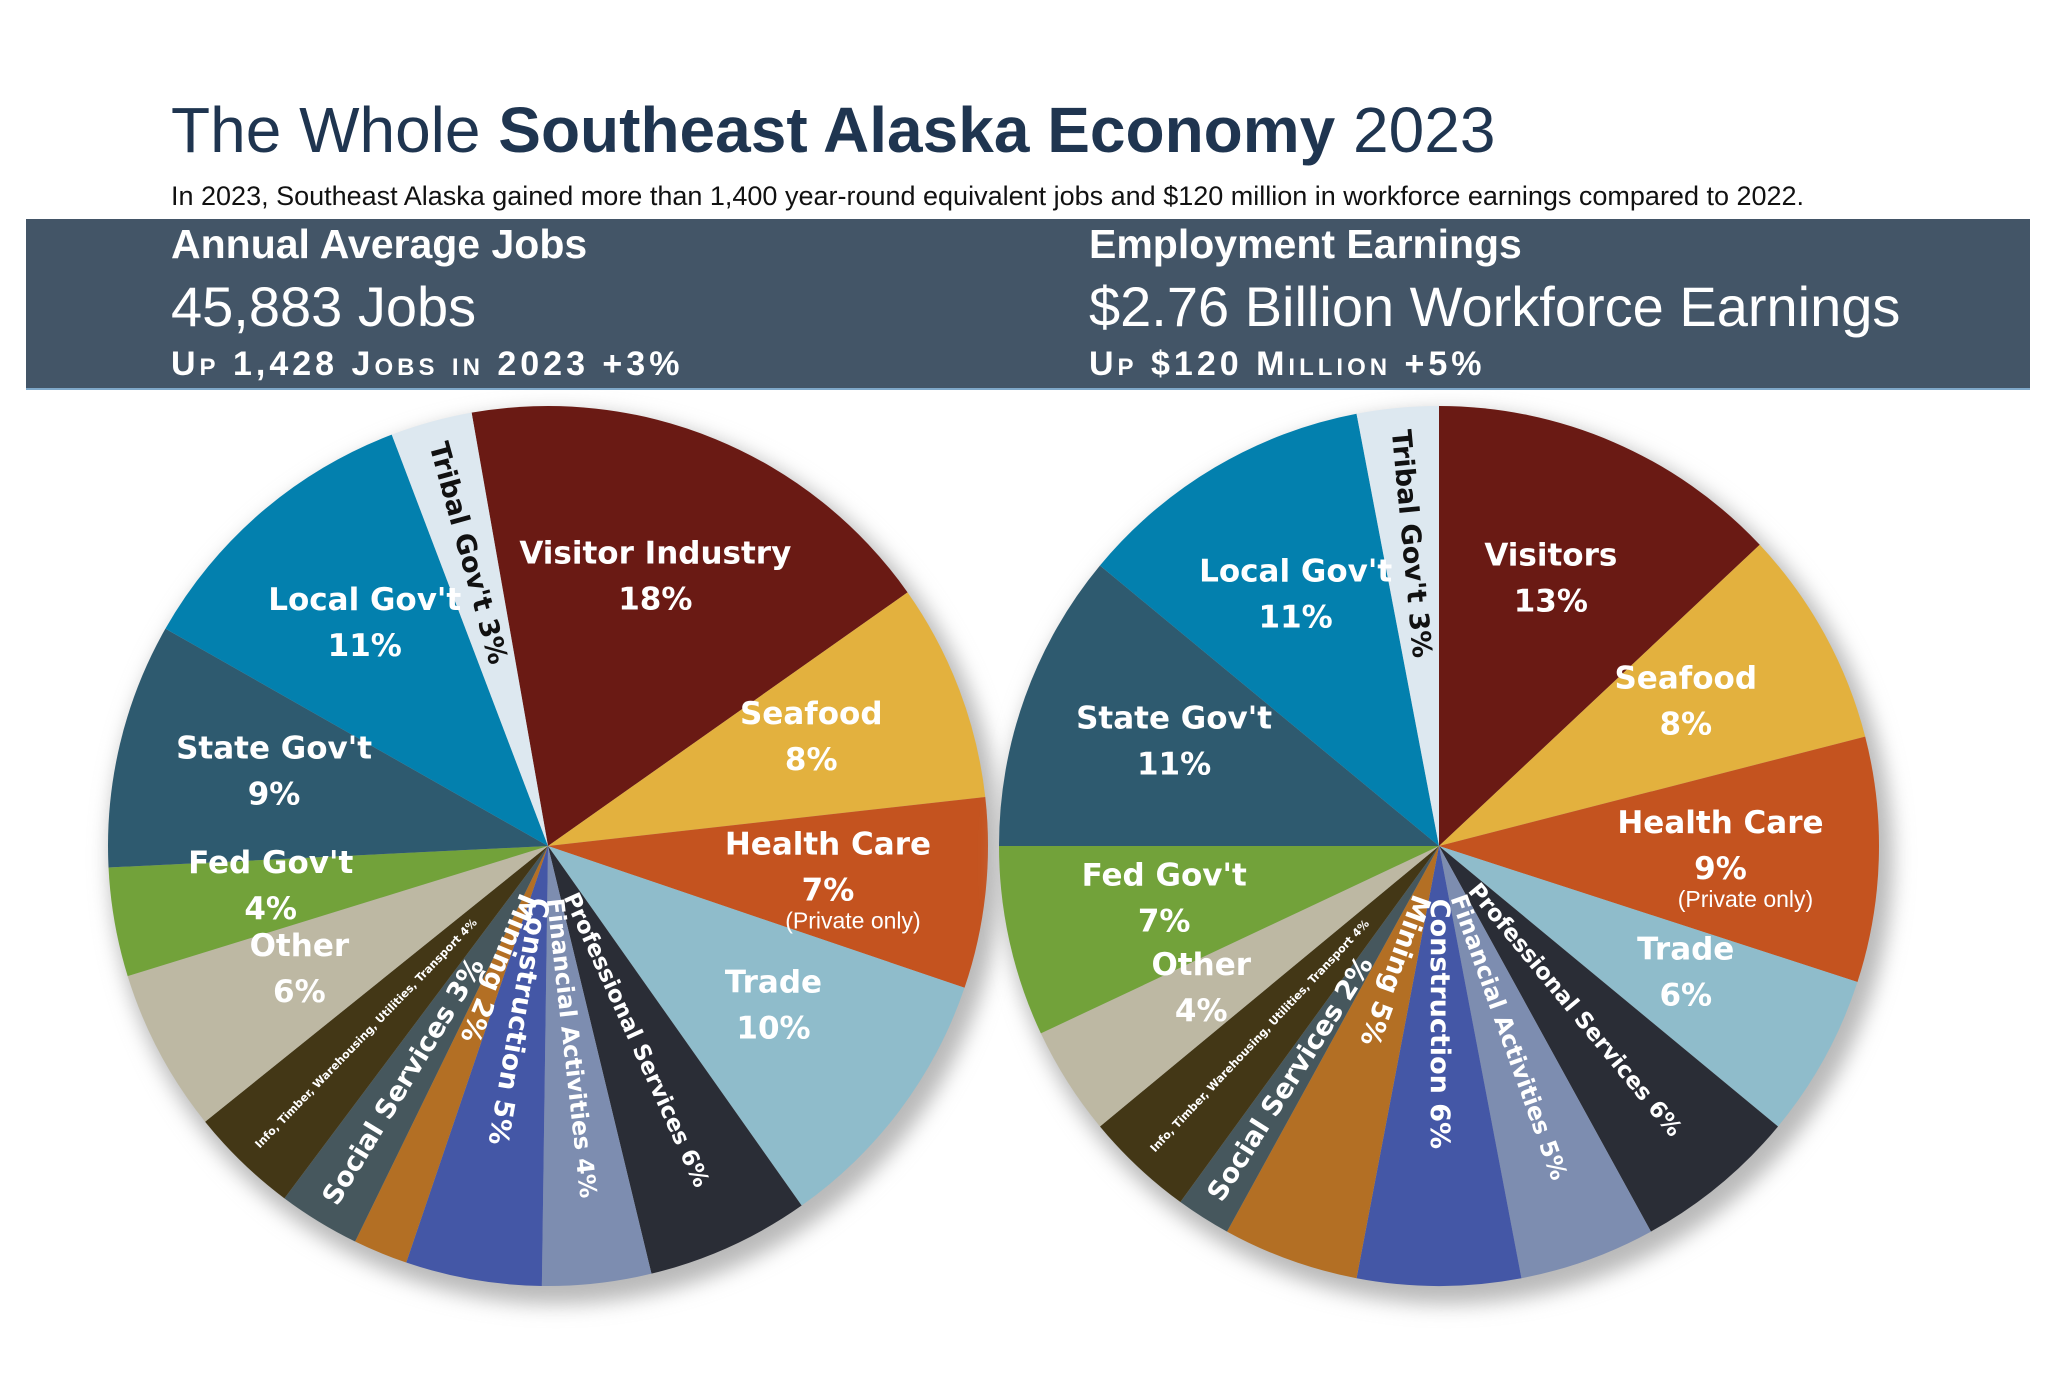 The image size is (2048, 1395). What do you see at coordinates (773, 1029) in the screenshot?
I see `value-label: 10%` at bounding box center [773, 1029].